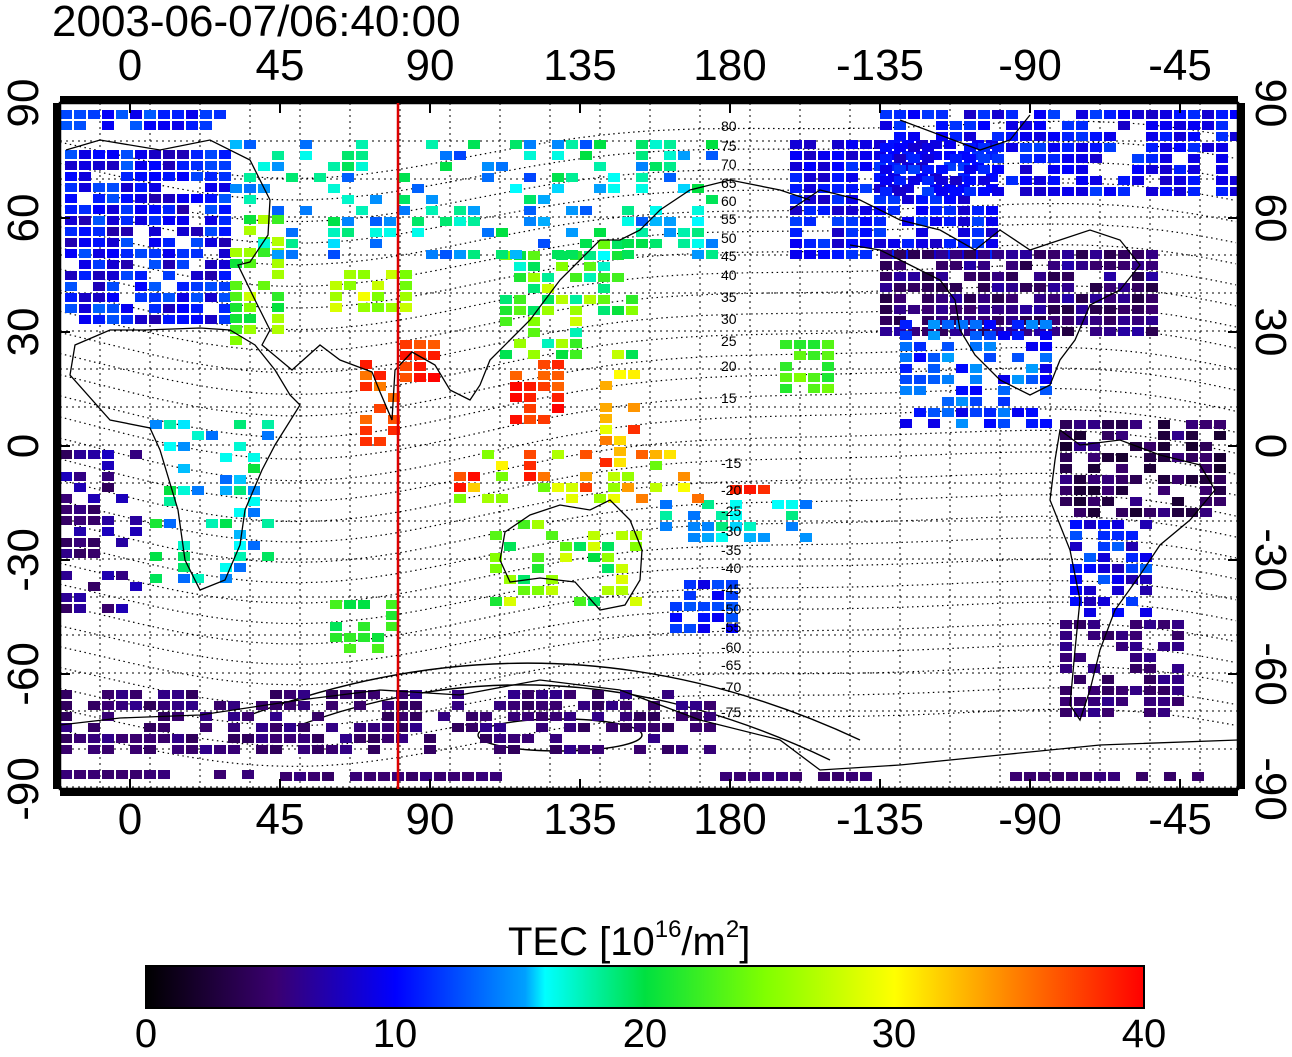 This screenshot has height=1057, width=1292. Describe the element at coordinates (730, 819) in the screenshot. I see `bottom-tick-label: 180` at that location.